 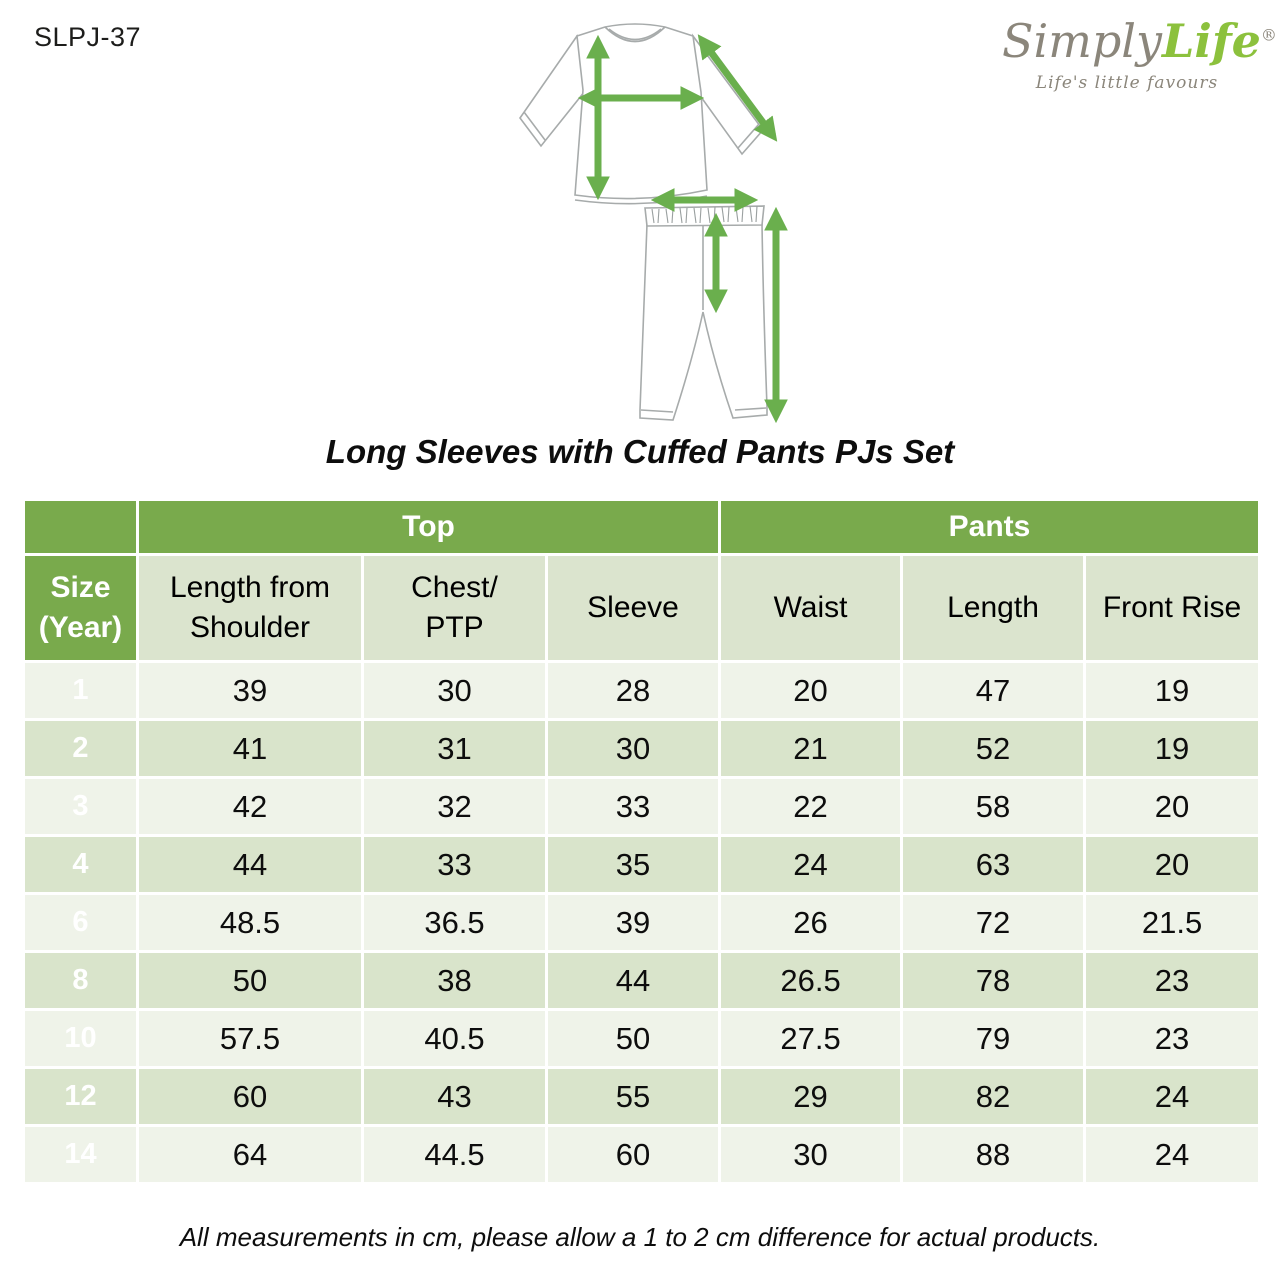 I want to click on measurement-cell: 79, so click(x=993, y=1038).